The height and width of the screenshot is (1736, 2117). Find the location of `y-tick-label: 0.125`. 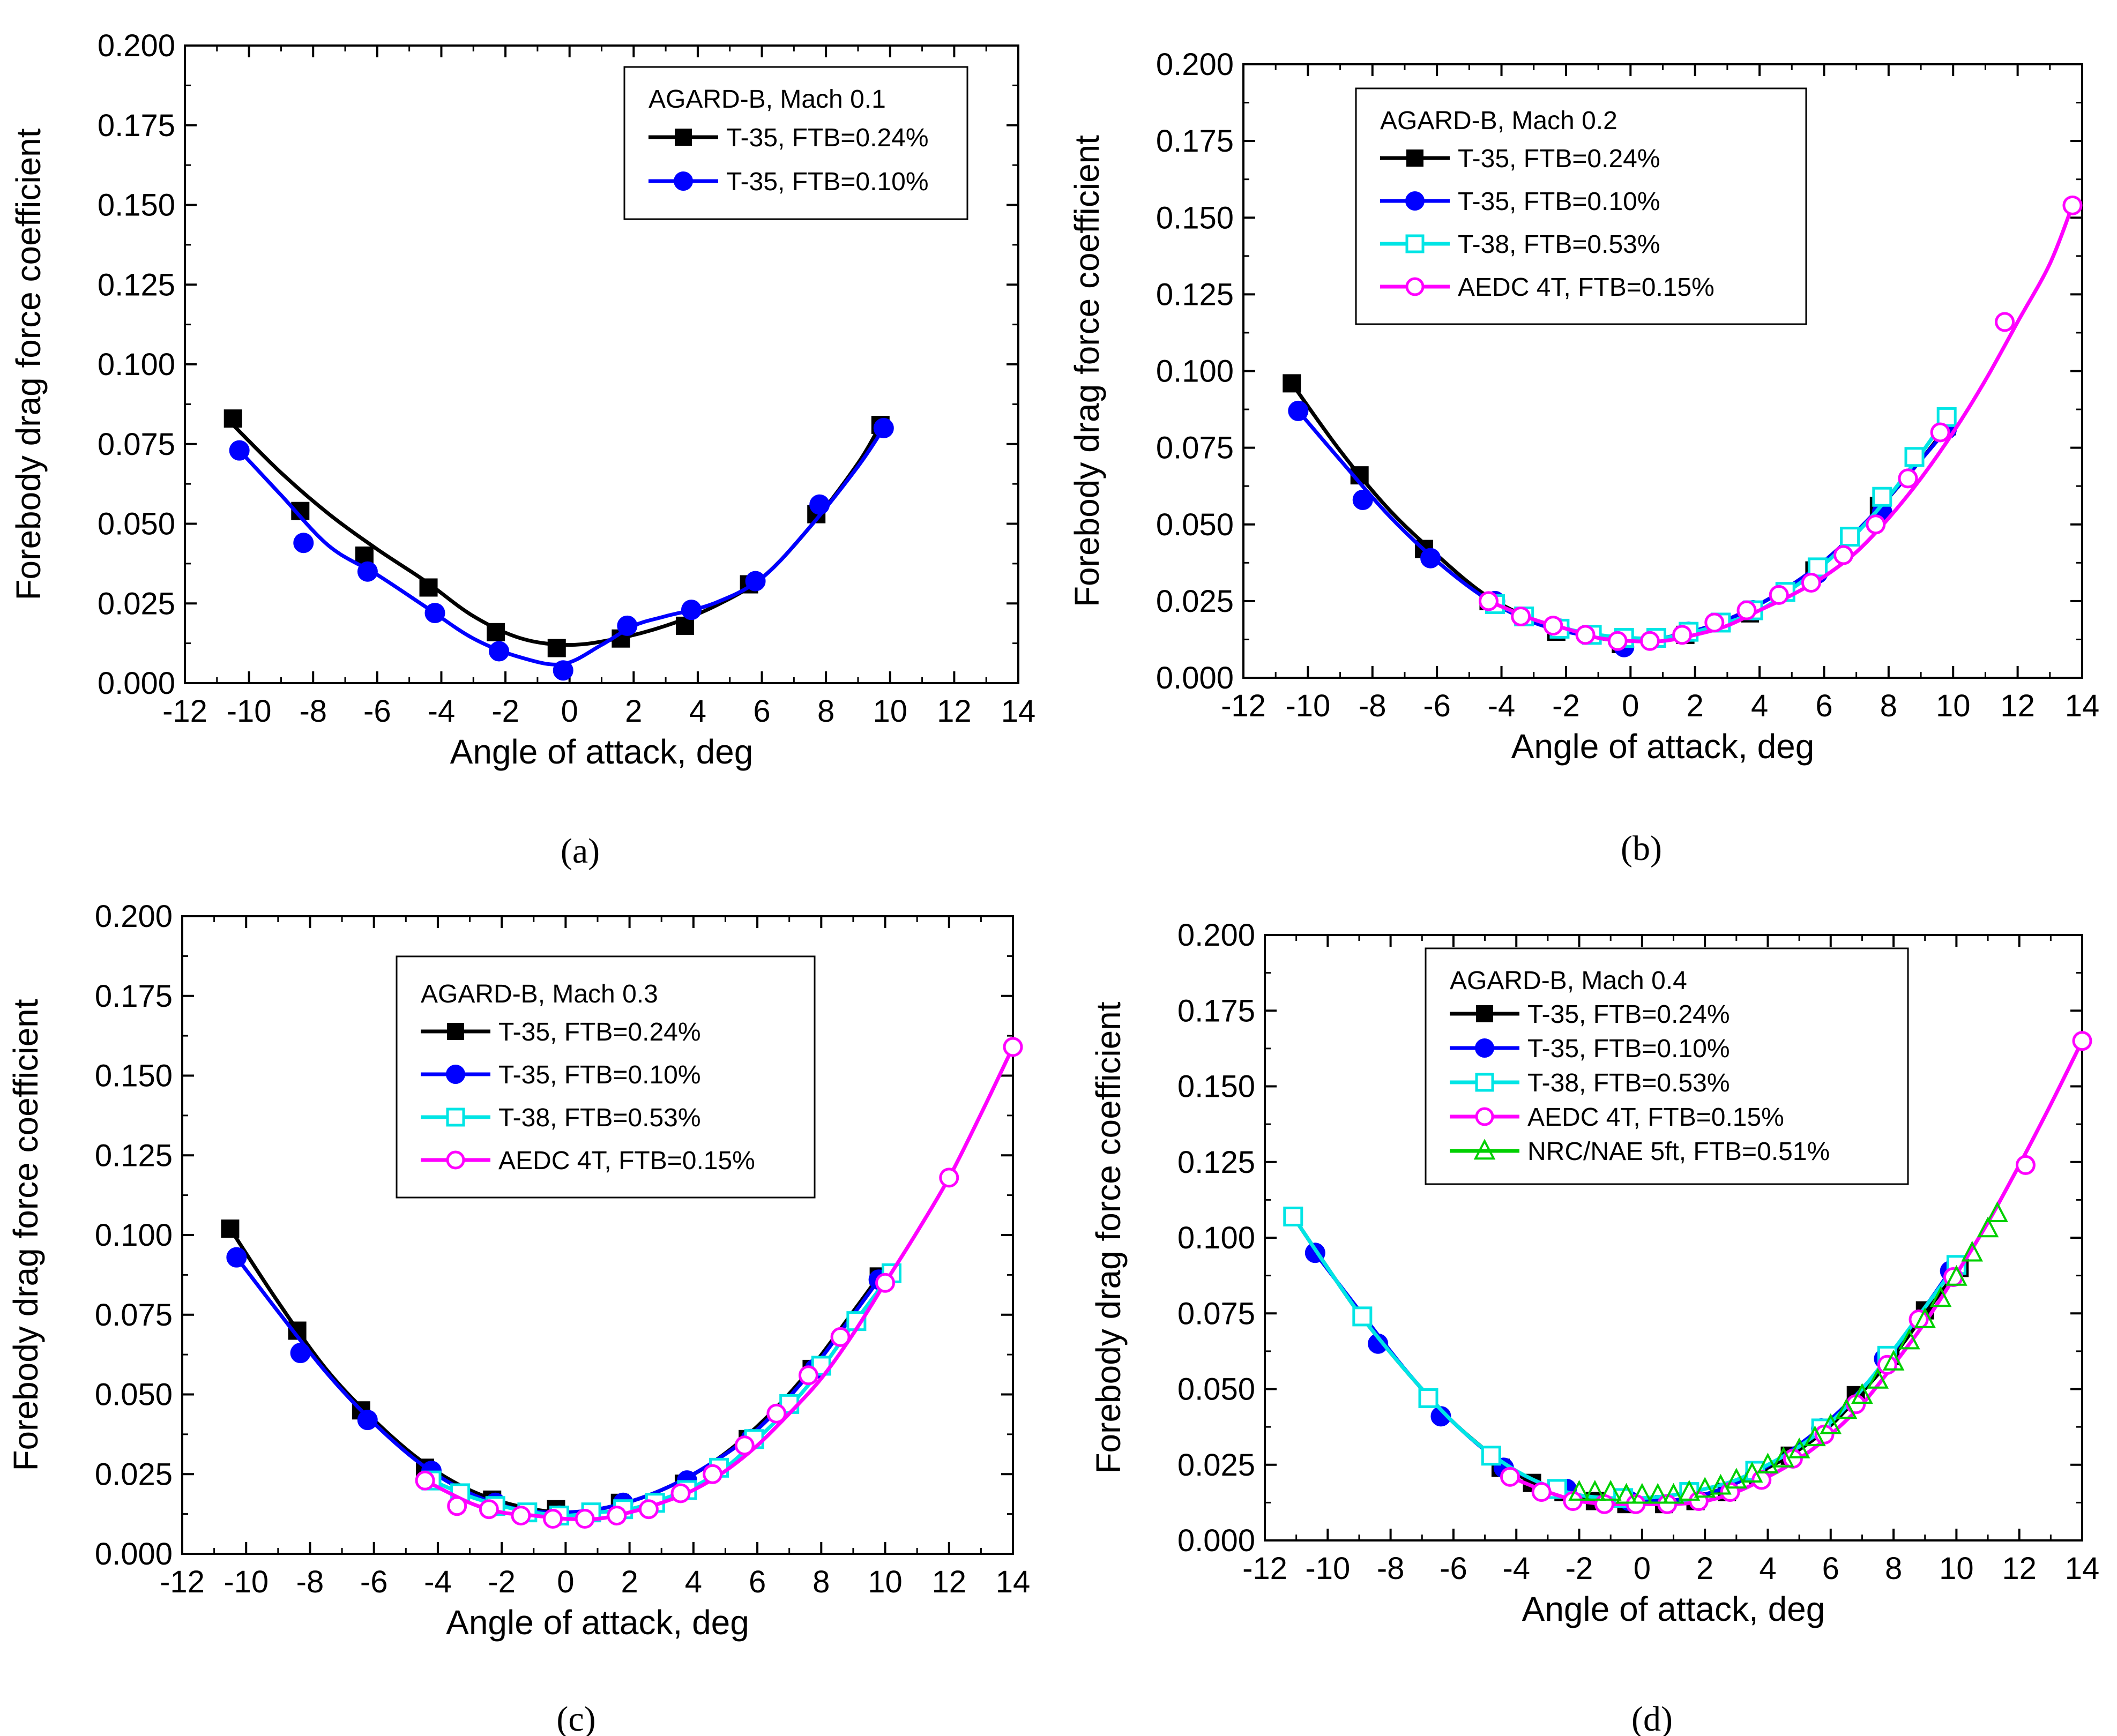

y-tick-label: 0.125 is located at coordinates (1195, 294).